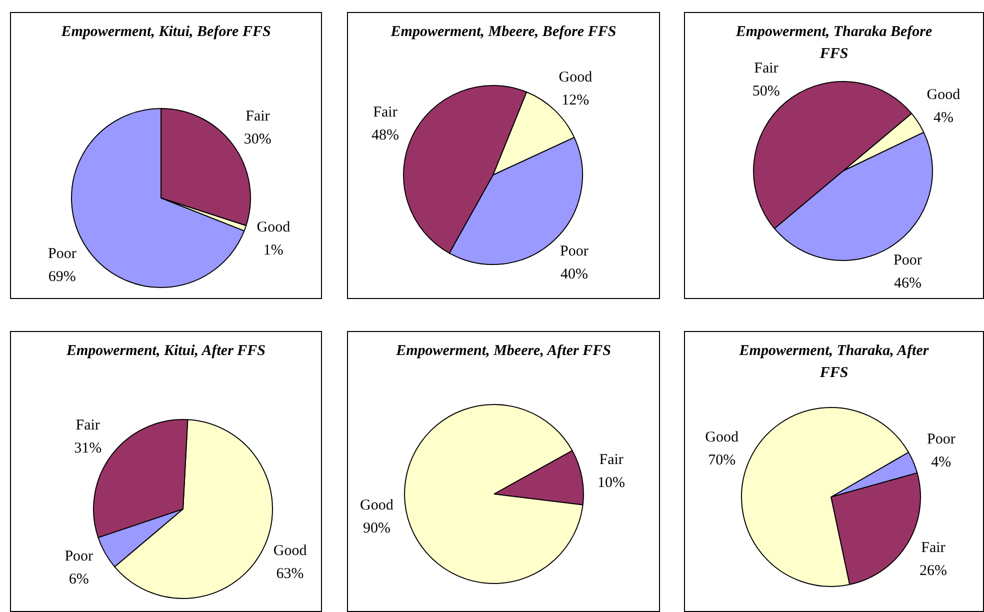  Describe the element at coordinates (766, 91) in the screenshot. I see `data-label: 50%` at that location.